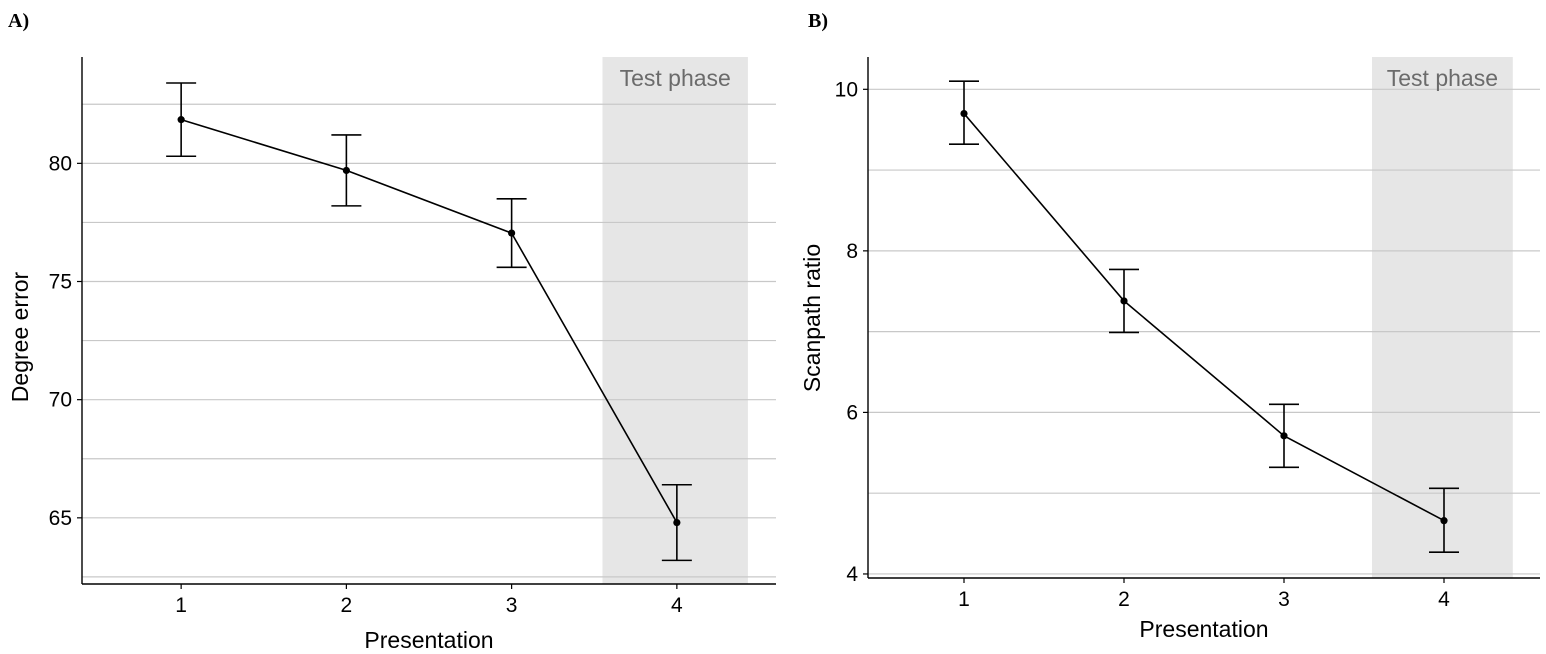  Describe the element at coordinates (852, 412) in the screenshot. I see `y-tick-label: 6` at that location.